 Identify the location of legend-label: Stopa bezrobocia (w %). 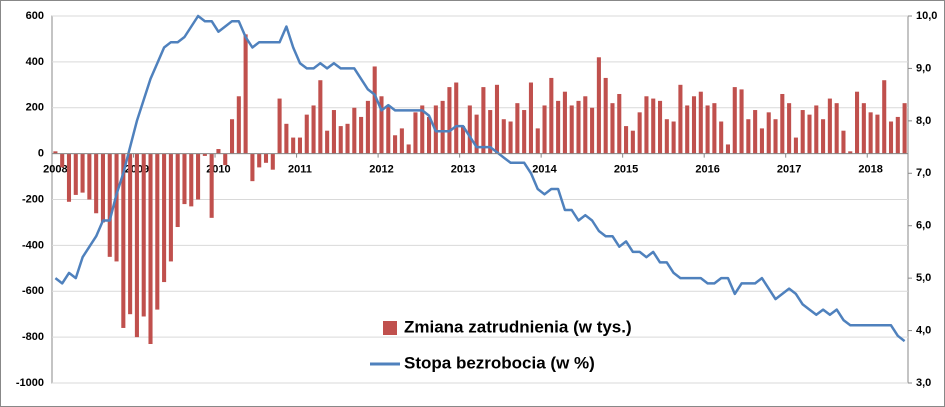
(499, 362).